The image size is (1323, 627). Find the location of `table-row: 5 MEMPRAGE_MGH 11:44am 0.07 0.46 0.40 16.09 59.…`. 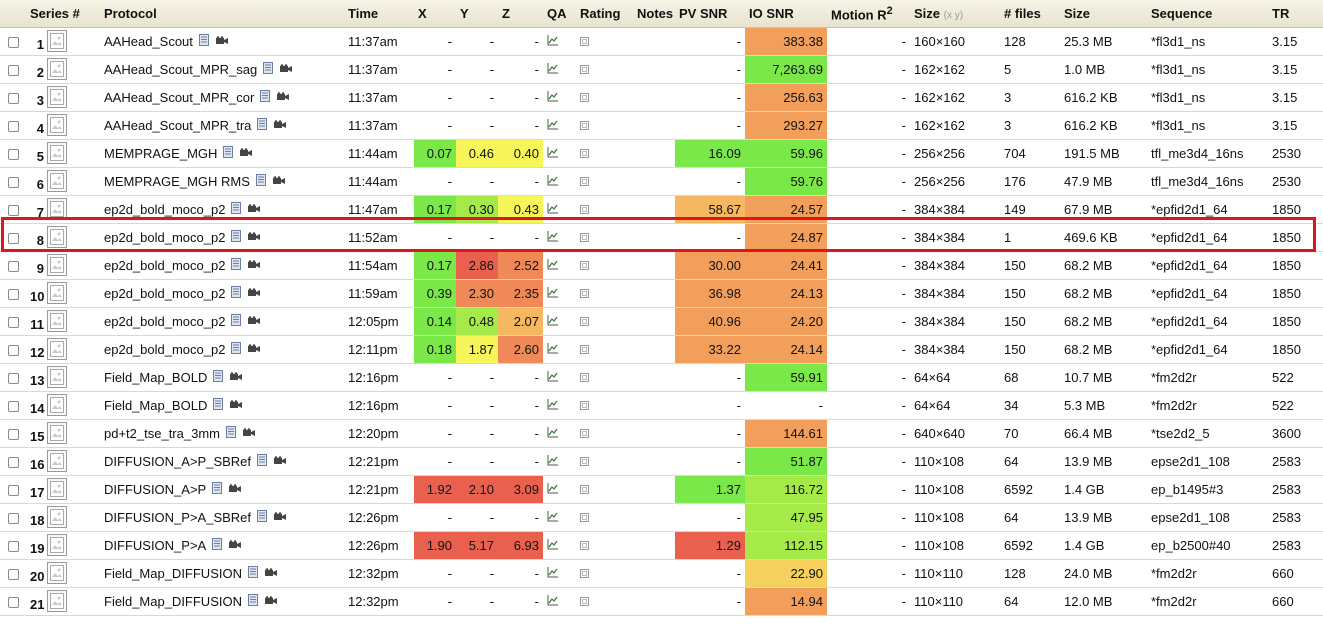

table-row: 5 MEMPRAGE_MGH 11:44am 0.07 0.46 0.40 16.09 59.… is located at coordinates (661, 153).